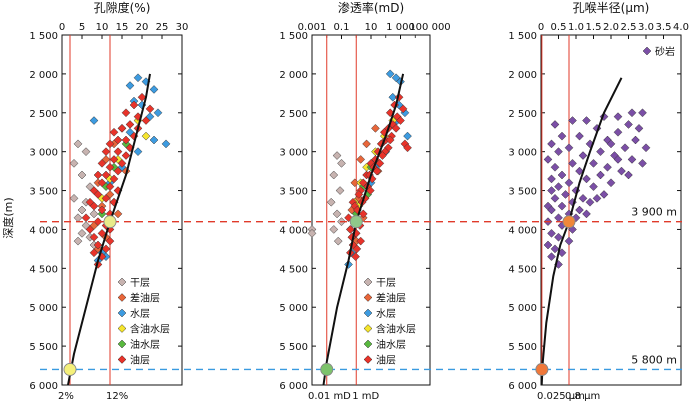 This screenshot has width=700, height=404. Describe the element at coordinates (329, 396) in the screenshot. I see `threshold-label: 0.01 mD` at that location.